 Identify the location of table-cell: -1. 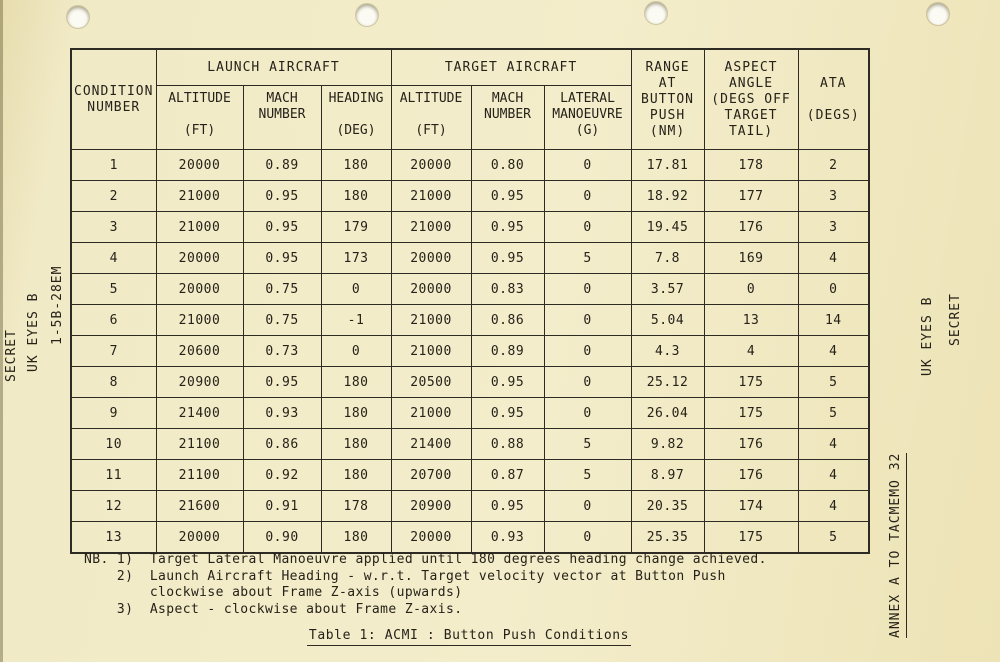
(356, 320).